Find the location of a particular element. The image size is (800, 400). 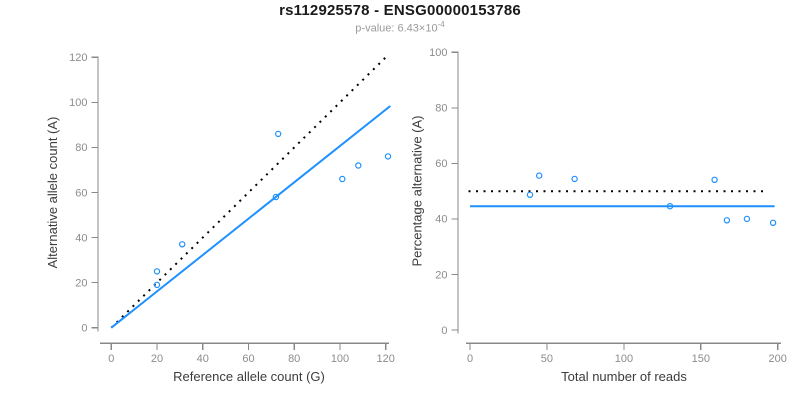

x-tick-label: 200 is located at coordinates (778, 359).